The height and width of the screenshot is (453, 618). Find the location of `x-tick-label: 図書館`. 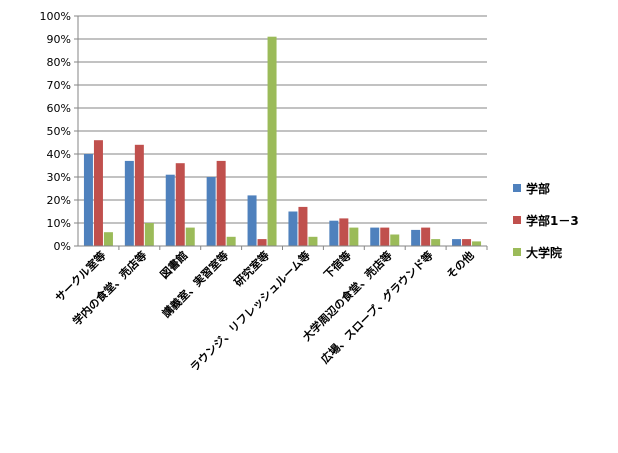

x-tick-label: 図書館 is located at coordinates (173, 264).